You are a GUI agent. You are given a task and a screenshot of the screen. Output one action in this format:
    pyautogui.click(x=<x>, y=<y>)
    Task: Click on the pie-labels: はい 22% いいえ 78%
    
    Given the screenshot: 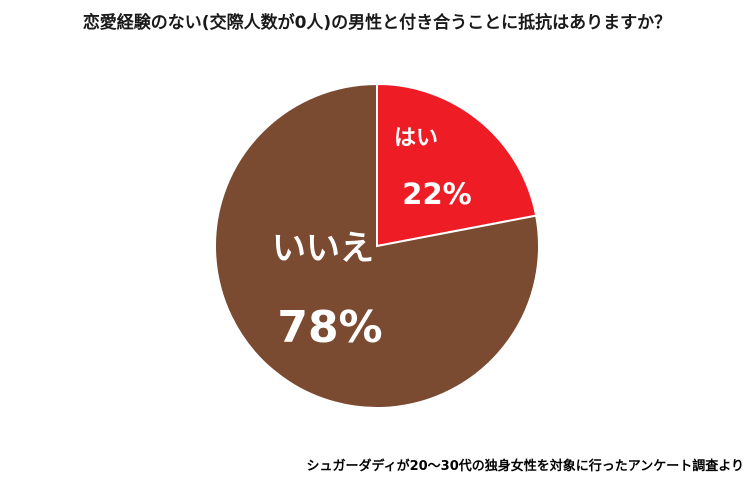 What is the action you would take?
    pyautogui.click(x=372, y=239)
    